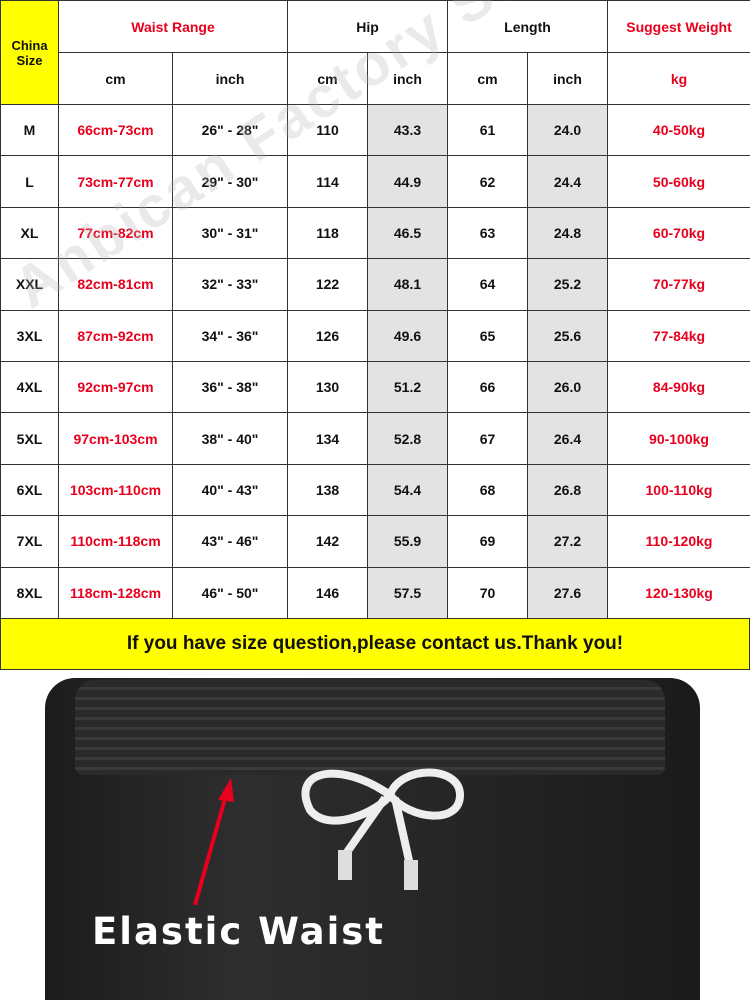 The image size is (750, 1000). I want to click on size-cell: M, so click(29, 130).